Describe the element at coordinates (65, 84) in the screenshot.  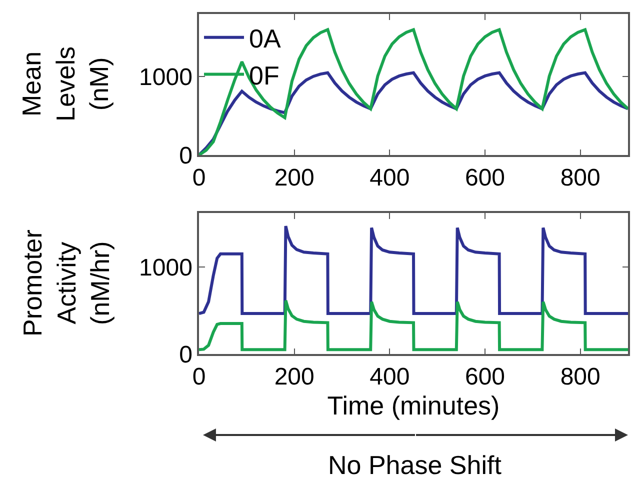
I see `y-axis-title: Mean Levels (nM)` at that location.